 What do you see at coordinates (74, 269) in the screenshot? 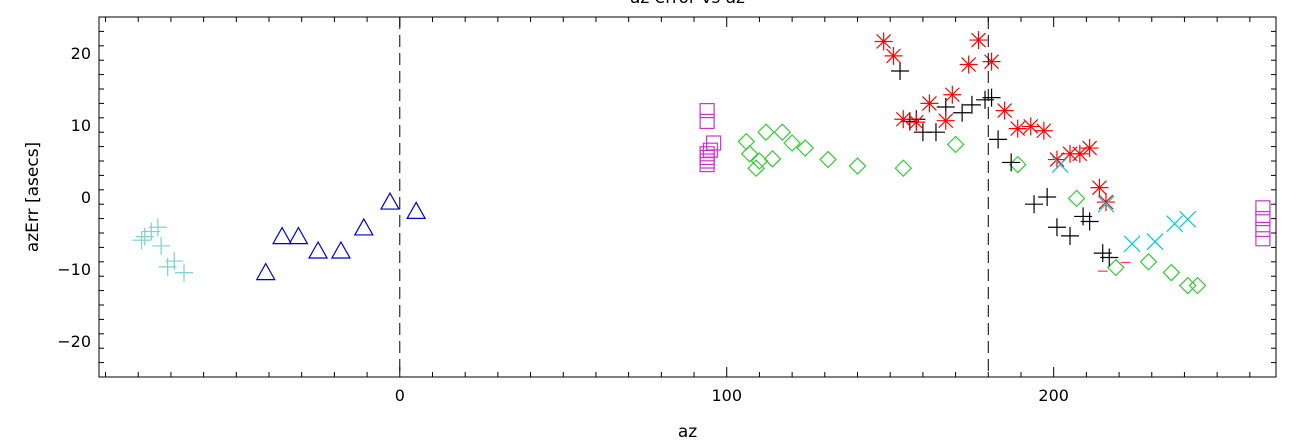
I see `y-tick-label: −10` at bounding box center [74, 269].